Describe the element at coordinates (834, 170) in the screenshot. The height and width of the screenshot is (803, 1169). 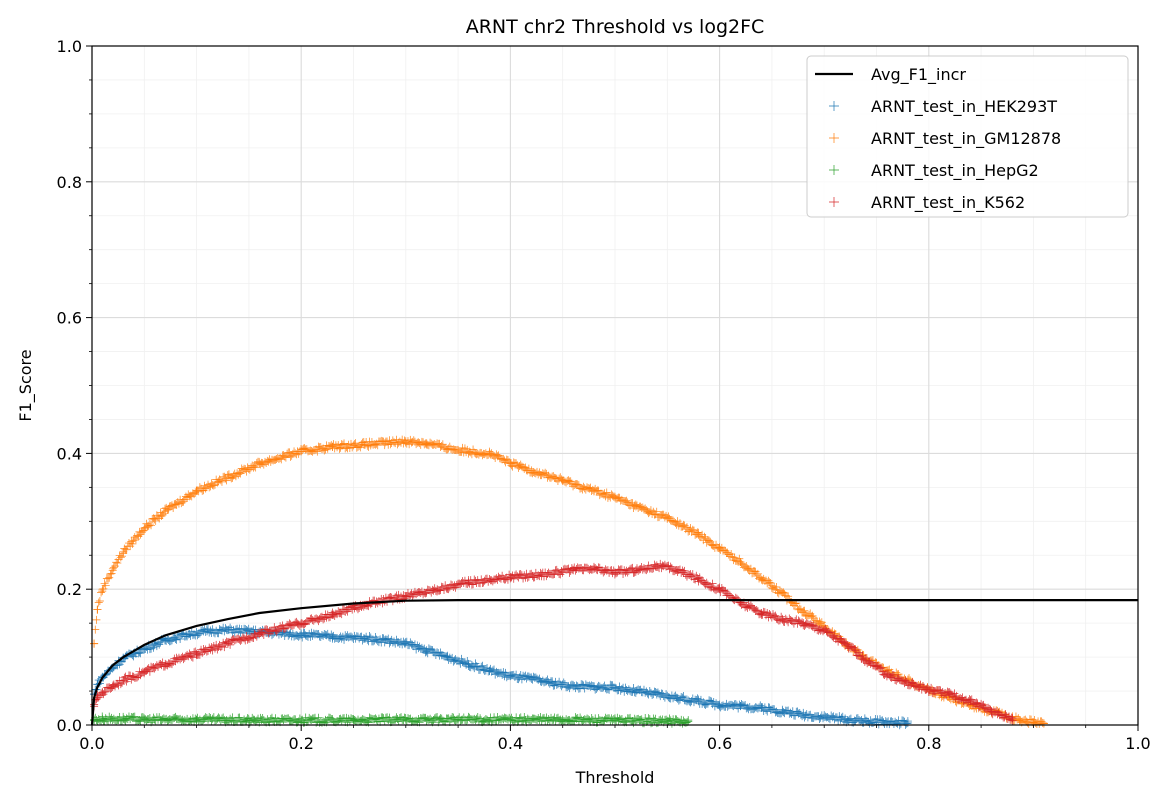
I see `legend-marker-swatch` at that location.